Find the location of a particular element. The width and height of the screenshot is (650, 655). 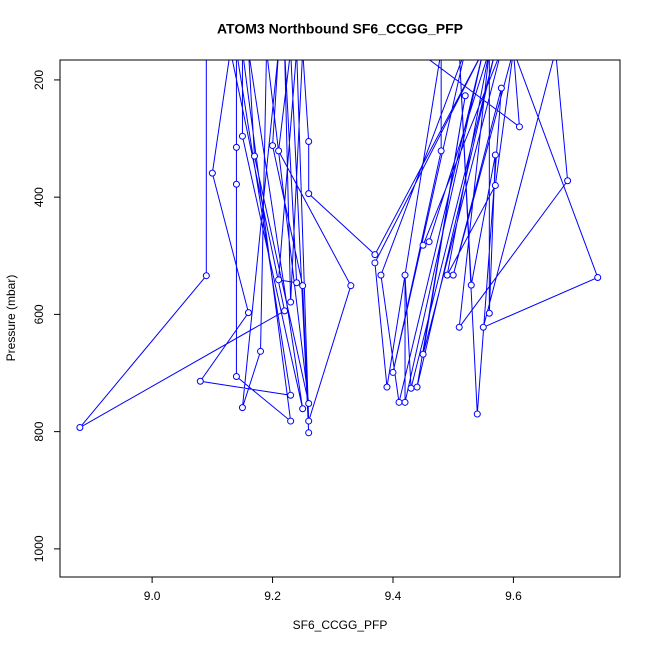

y-axis-label: Pressure (mbar) is located at coordinates (11, 318).